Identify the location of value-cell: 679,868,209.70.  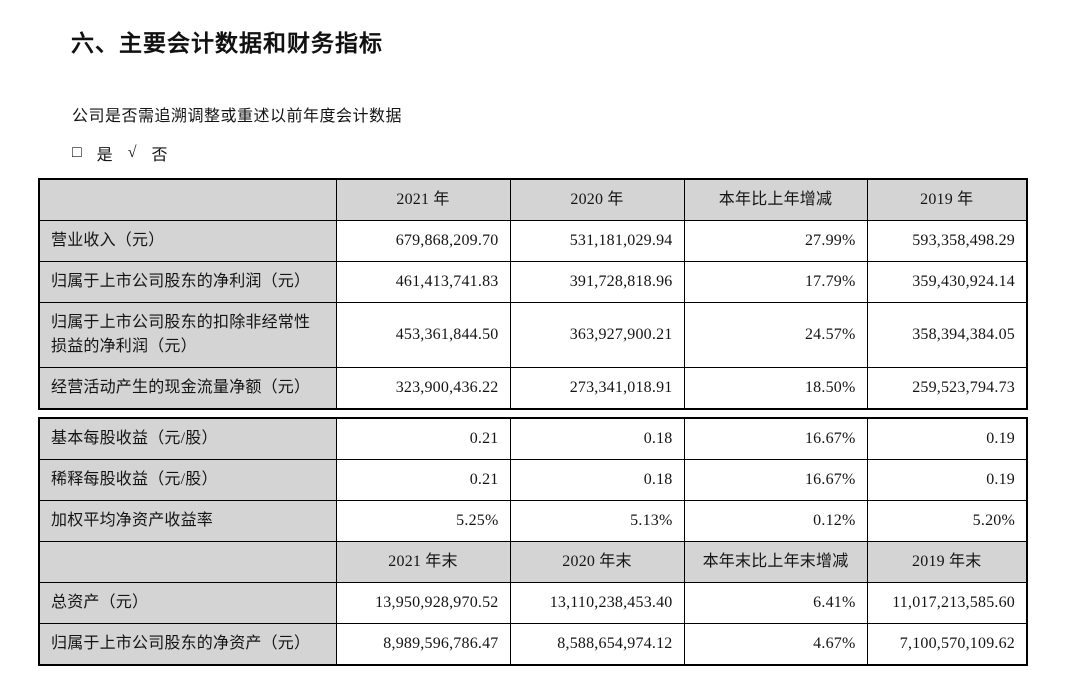
(423, 241).